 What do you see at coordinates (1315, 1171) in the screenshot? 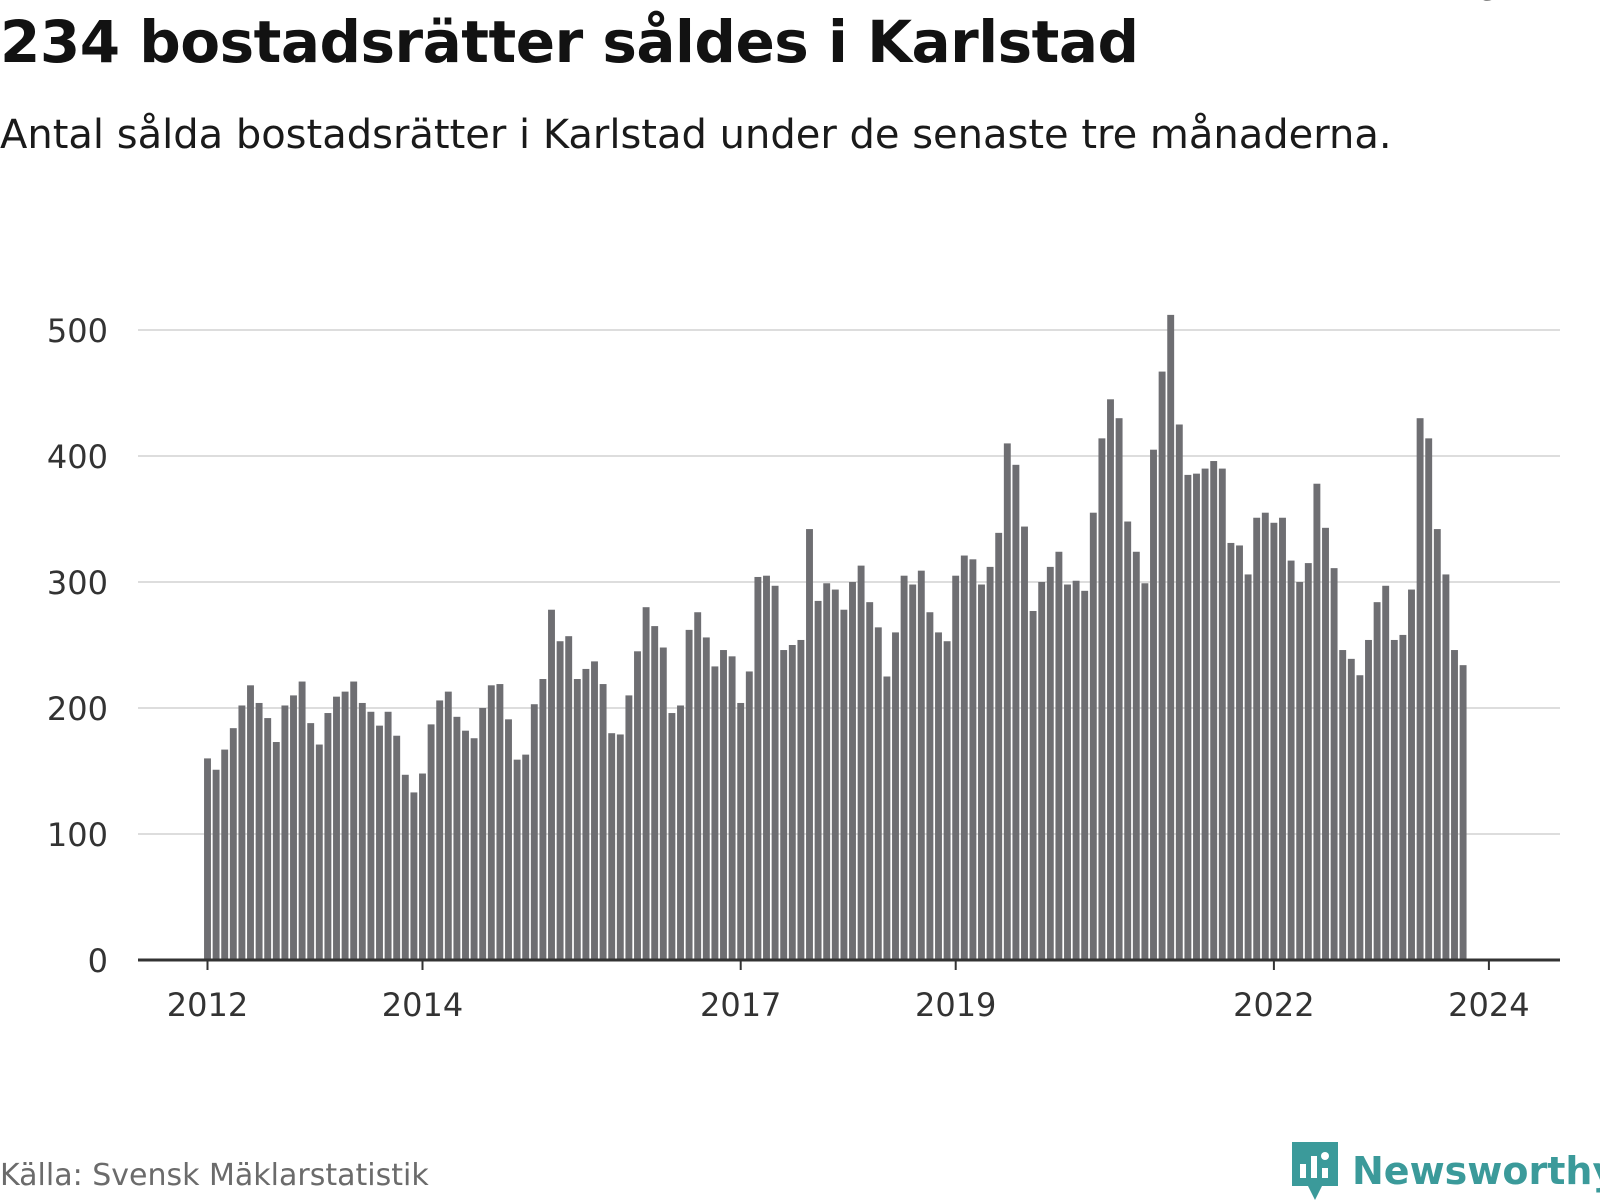
I see `newsworthy-logo-icon` at bounding box center [1315, 1171].